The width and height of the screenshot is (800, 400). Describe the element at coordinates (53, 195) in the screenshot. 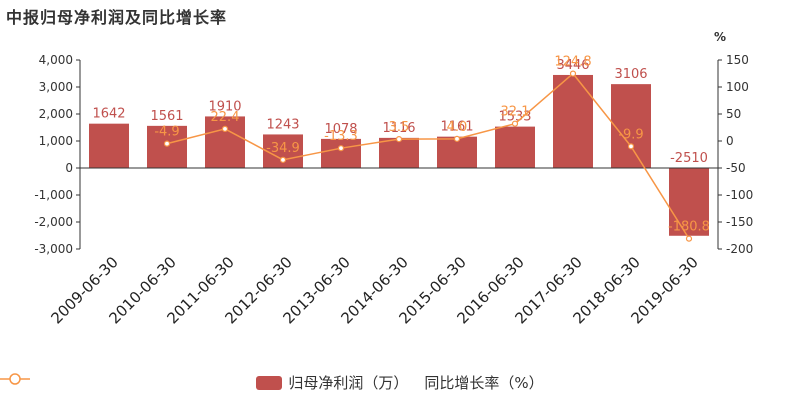

I see `y-left-tick-label: -1,000` at that location.